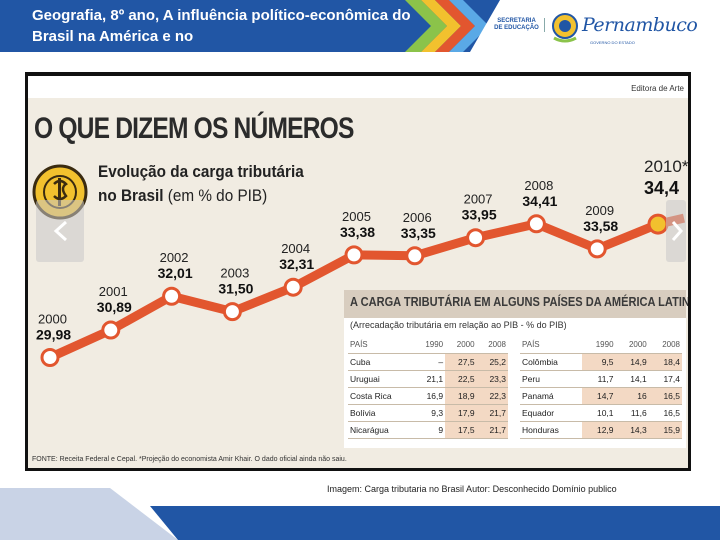  What do you see at coordinates (665, 379) in the screenshot?
I see `cell: 17,4` at bounding box center [665, 379].